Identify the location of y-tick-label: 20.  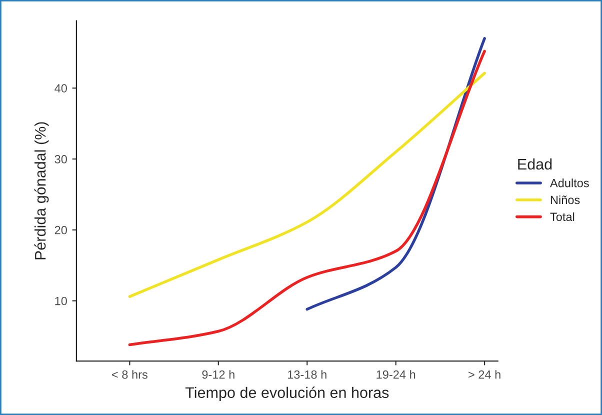
(60, 230).